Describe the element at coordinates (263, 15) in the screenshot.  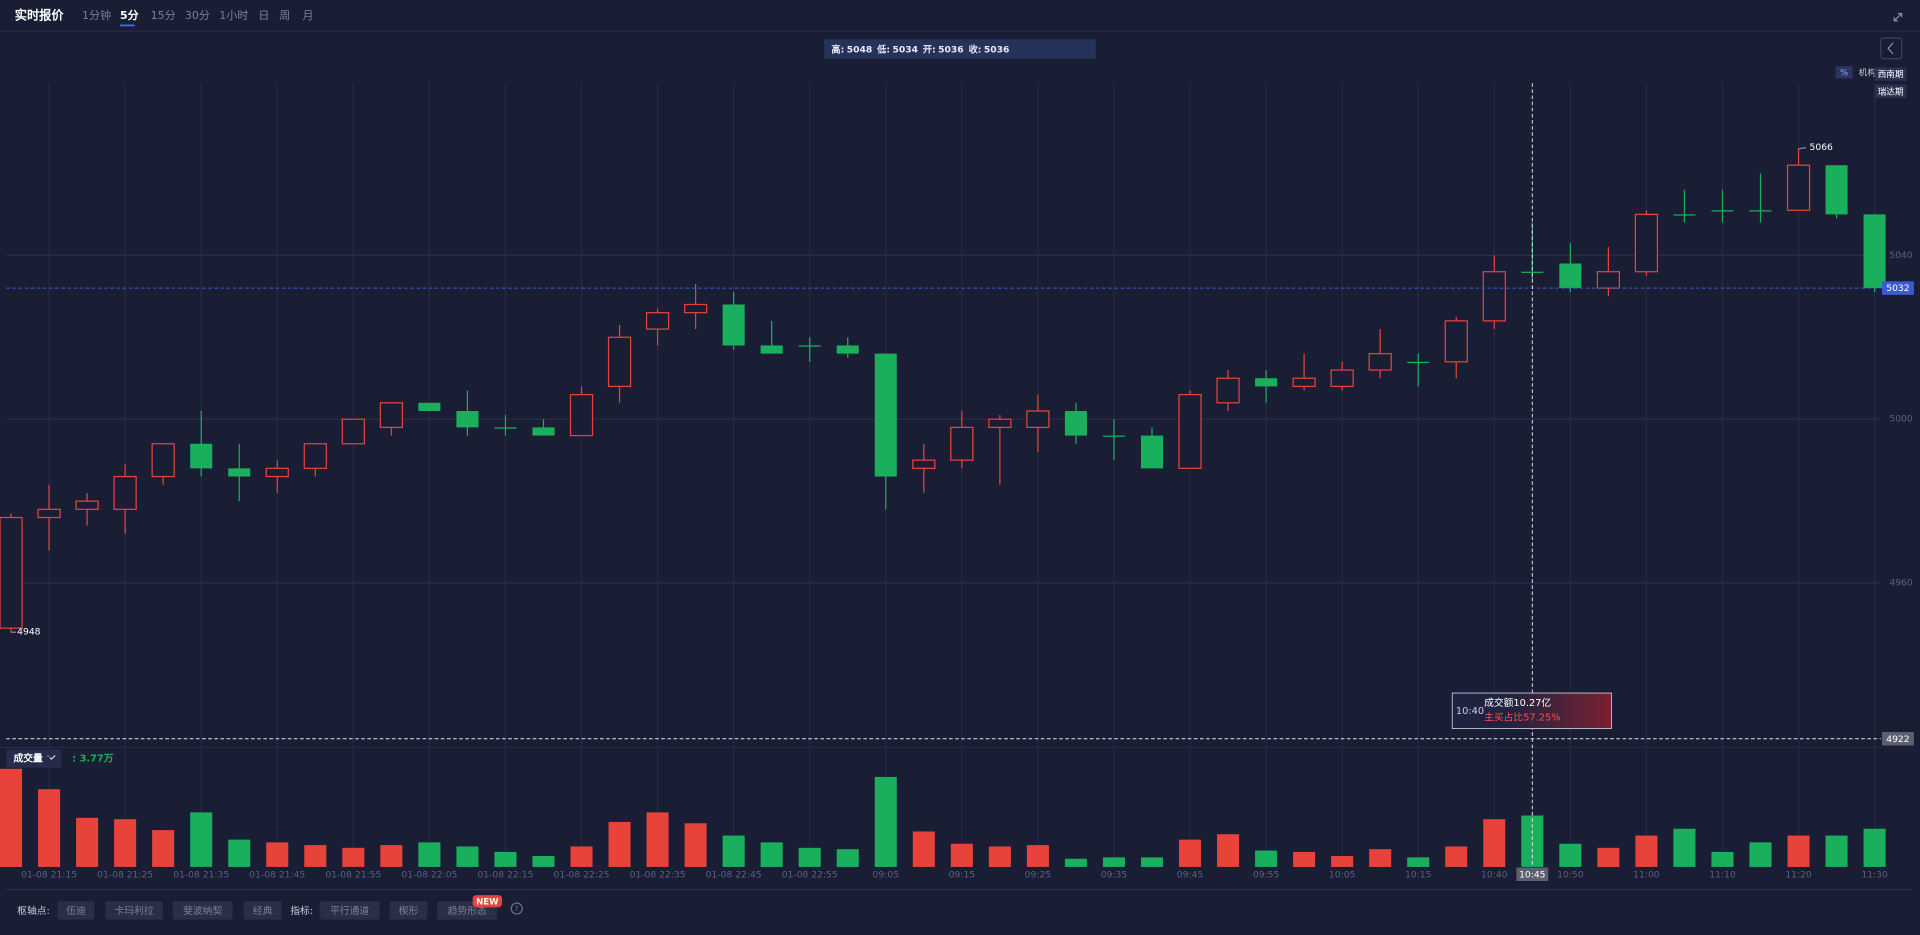
I see `interval-tab: 日` at that location.